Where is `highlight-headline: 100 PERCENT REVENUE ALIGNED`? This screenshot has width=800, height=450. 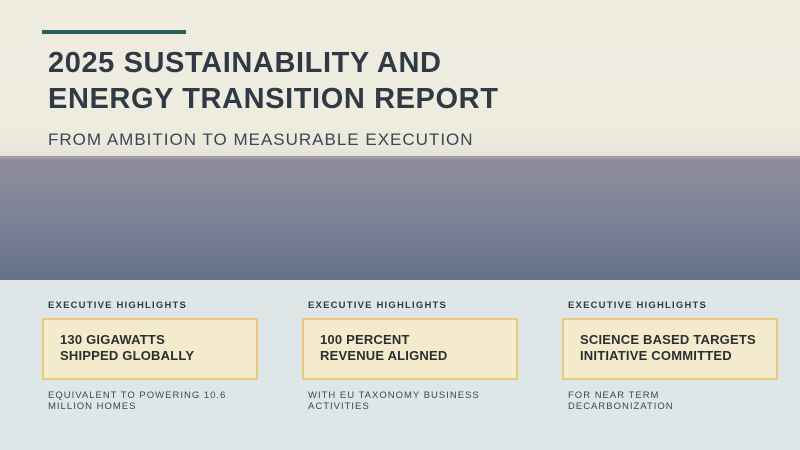 highlight-headline: 100 PERCENT REVENUE ALIGNED is located at coordinates (384, 347).